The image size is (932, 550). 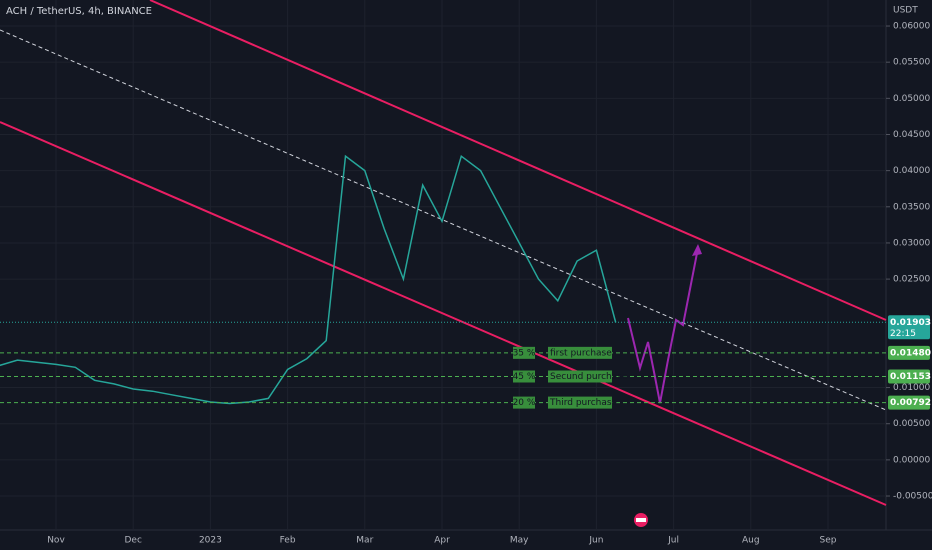 What do you see at coordinates (79, 11) in the screenshot?
I see `chart-title: ACH / TetherUS, 4h, BINANCE` at bounding box center [79, 11].